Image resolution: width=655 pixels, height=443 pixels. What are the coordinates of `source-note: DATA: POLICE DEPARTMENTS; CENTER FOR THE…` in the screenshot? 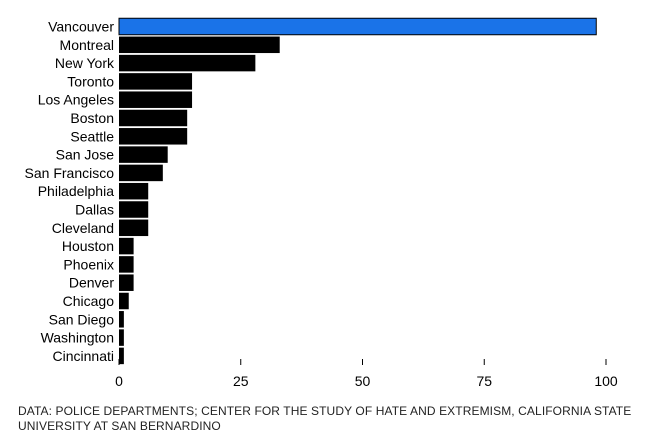 It's located at (325, 418).